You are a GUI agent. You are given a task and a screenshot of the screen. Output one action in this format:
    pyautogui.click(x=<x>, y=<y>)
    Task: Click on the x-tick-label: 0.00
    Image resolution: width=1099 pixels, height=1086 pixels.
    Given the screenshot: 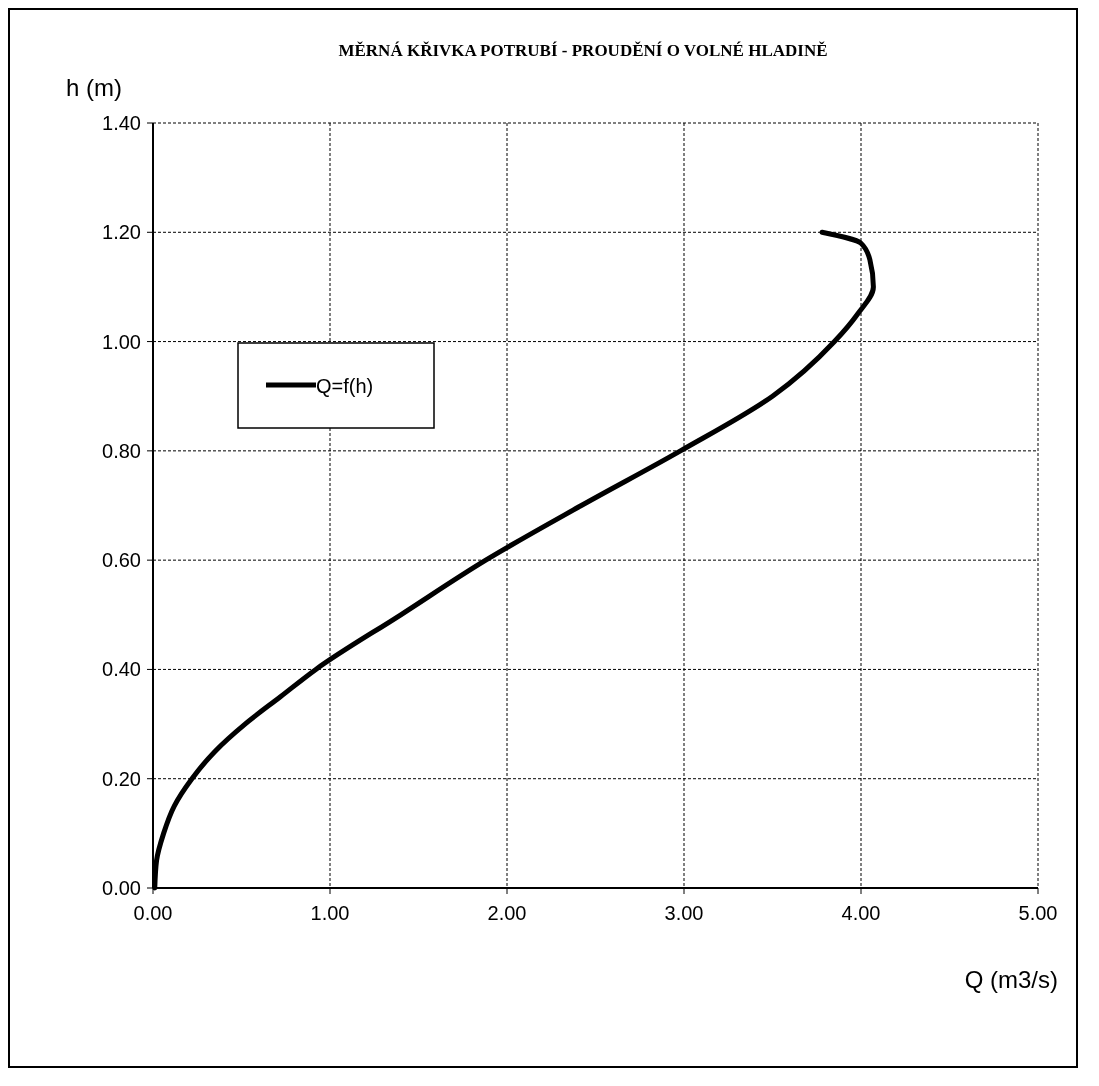 What is the action you would take?
    pyautogui.click(x=153, y=913)
    